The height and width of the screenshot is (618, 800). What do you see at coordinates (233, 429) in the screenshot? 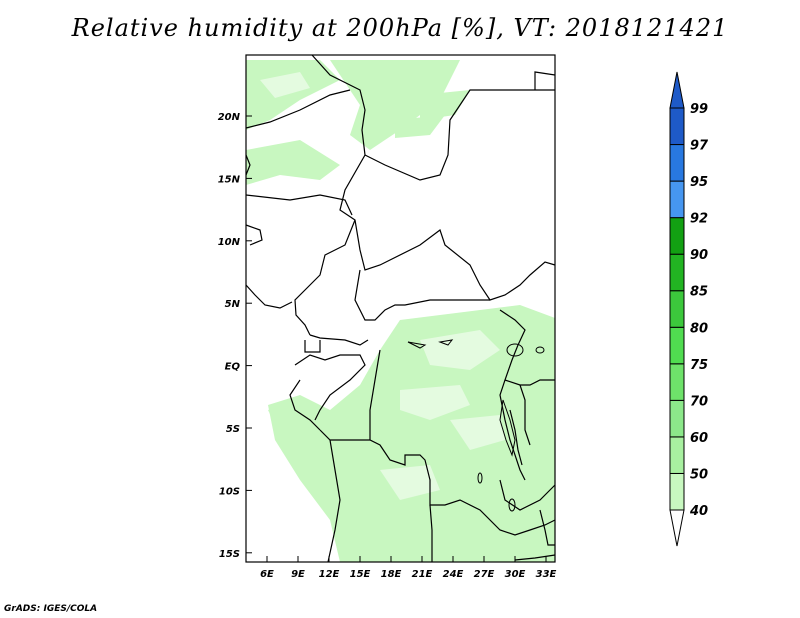
I see `lat-tick-label: 5S` at bounding box center [233, 429].